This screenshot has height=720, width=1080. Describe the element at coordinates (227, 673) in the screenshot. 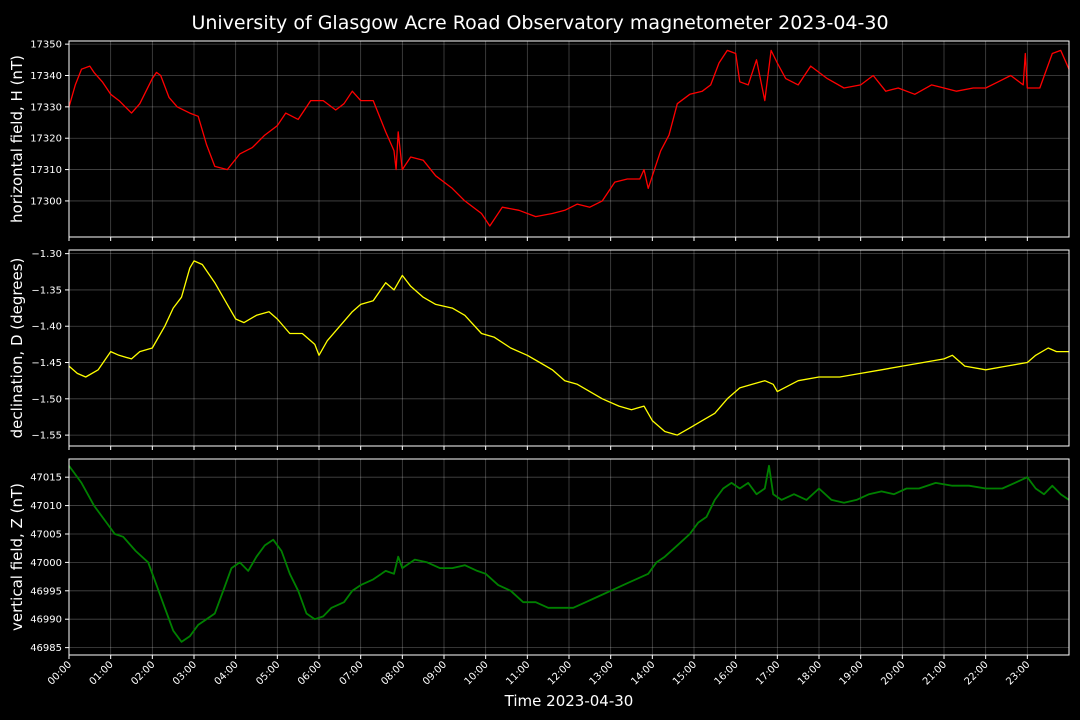

I see `x-tick-label: 04:00` at that location.